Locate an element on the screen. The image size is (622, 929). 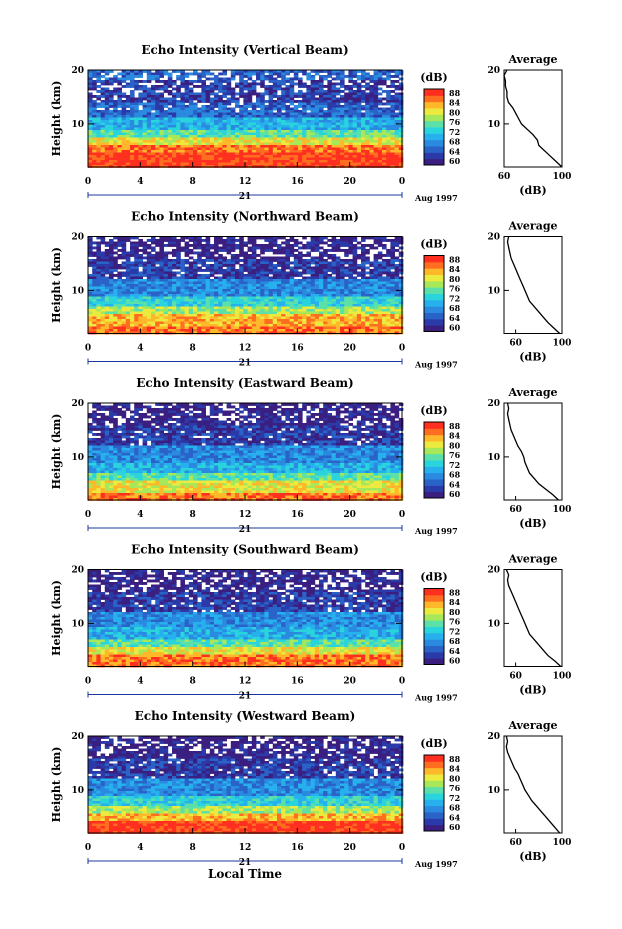
colorbar-tick-label: 68 is located at coordinates (455, 142).